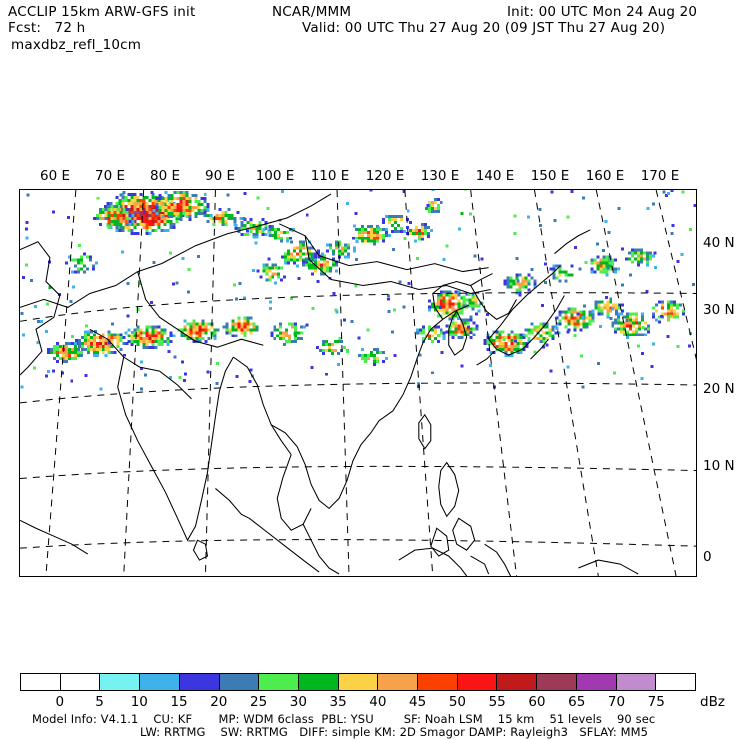 This screenshot has height=740, width=740. Describe the element at coordinates (219, 702) in the screenshot. I see `colorbar-tick-label: 20` at that location.